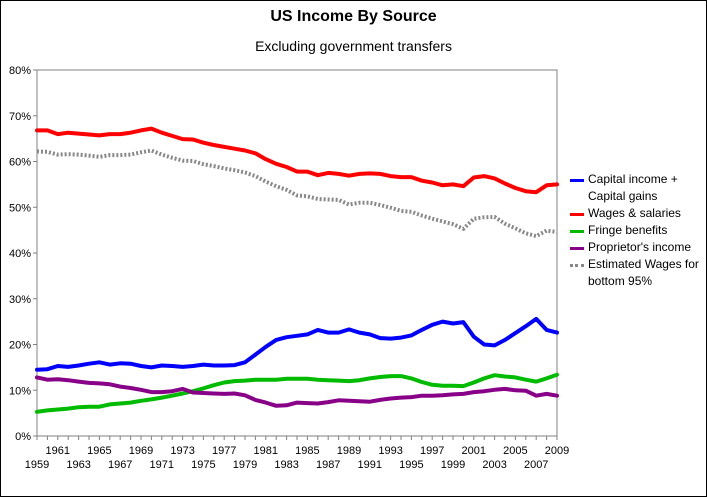 The image size is (707, 497). I want to click on y-tick-label: 50%, so click(20, 208).